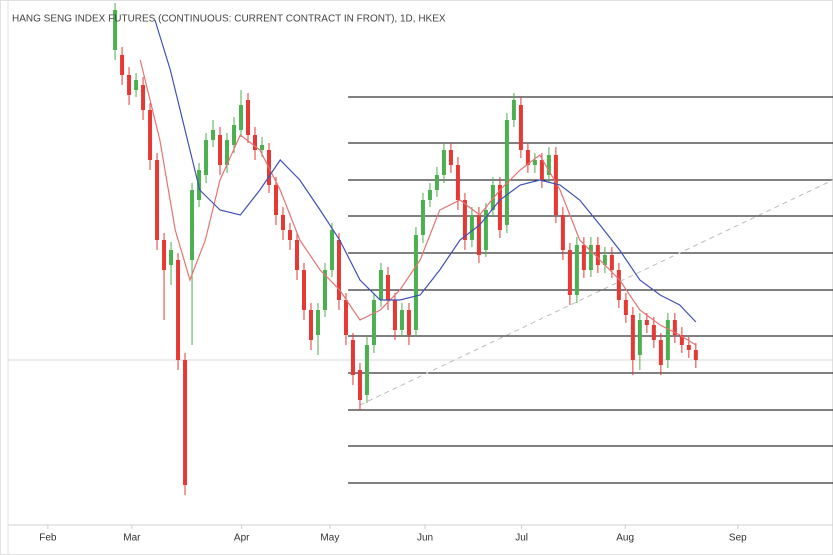 Image resolution: width=833 pixels, height=555 pixels. What do you see at coordinates (425, 538) in the screenshot?
I see `x-tick-label: Jun` at bounding box center [425, 538].